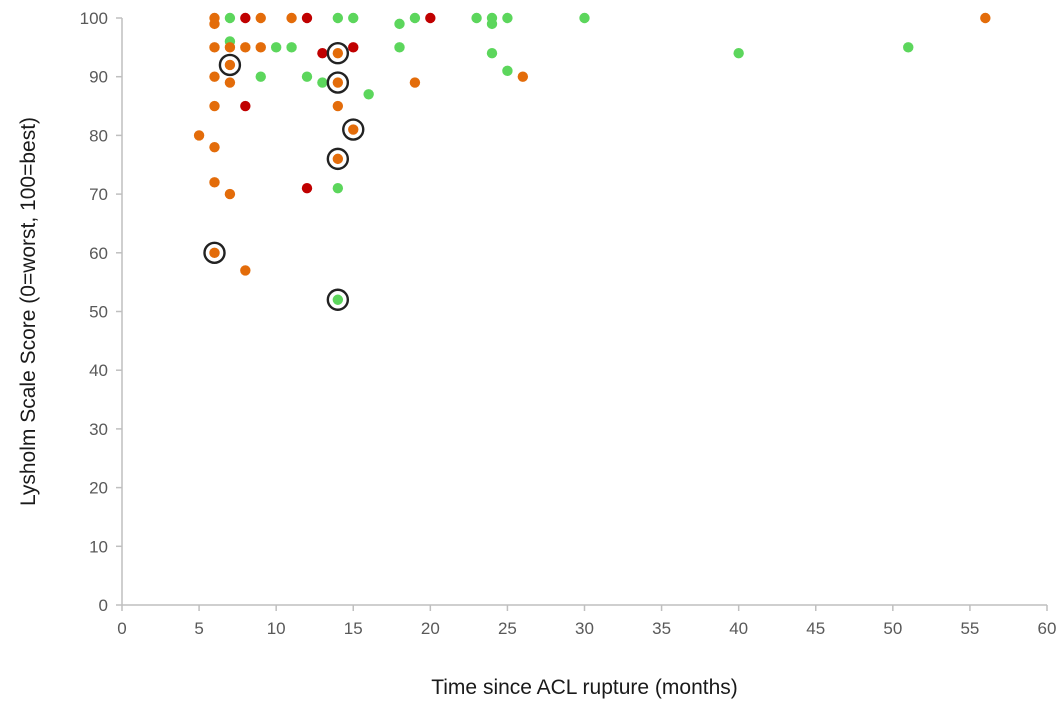  I want to click on y-axis-ticks: 0 10 20 30 40 50 60 70 80 90 100, so click(101, 312).